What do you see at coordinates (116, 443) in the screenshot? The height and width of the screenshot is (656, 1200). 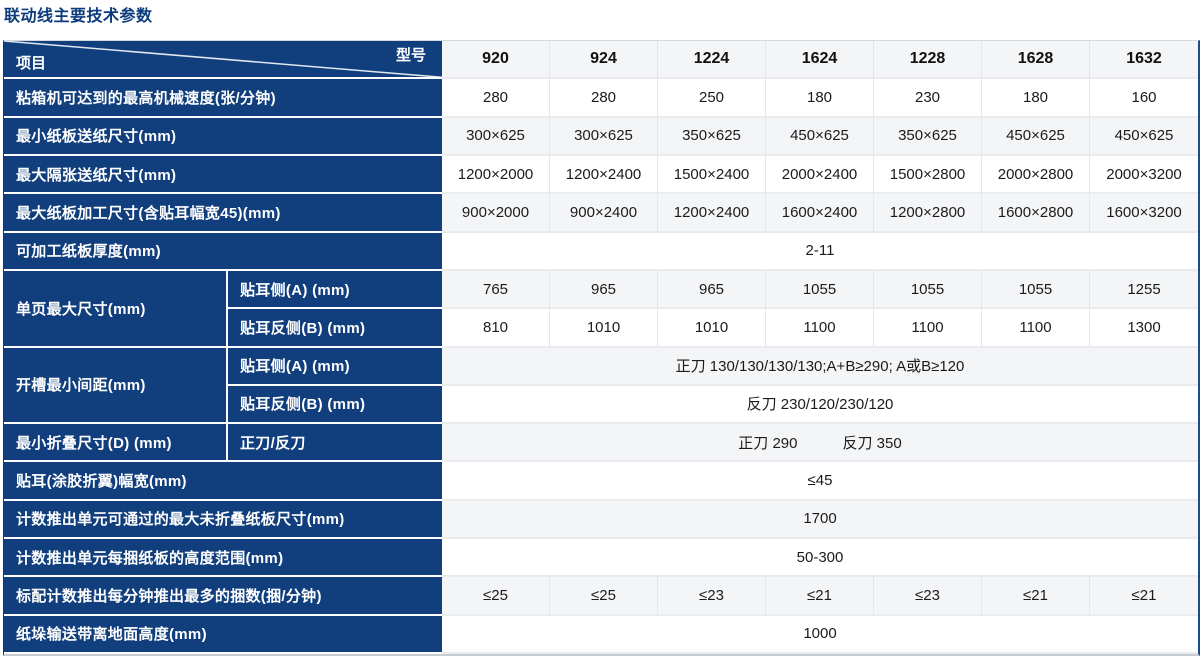 I see `row-label: 最小折叠尺寸(D) (mm)` at bounding box center [116, 443].